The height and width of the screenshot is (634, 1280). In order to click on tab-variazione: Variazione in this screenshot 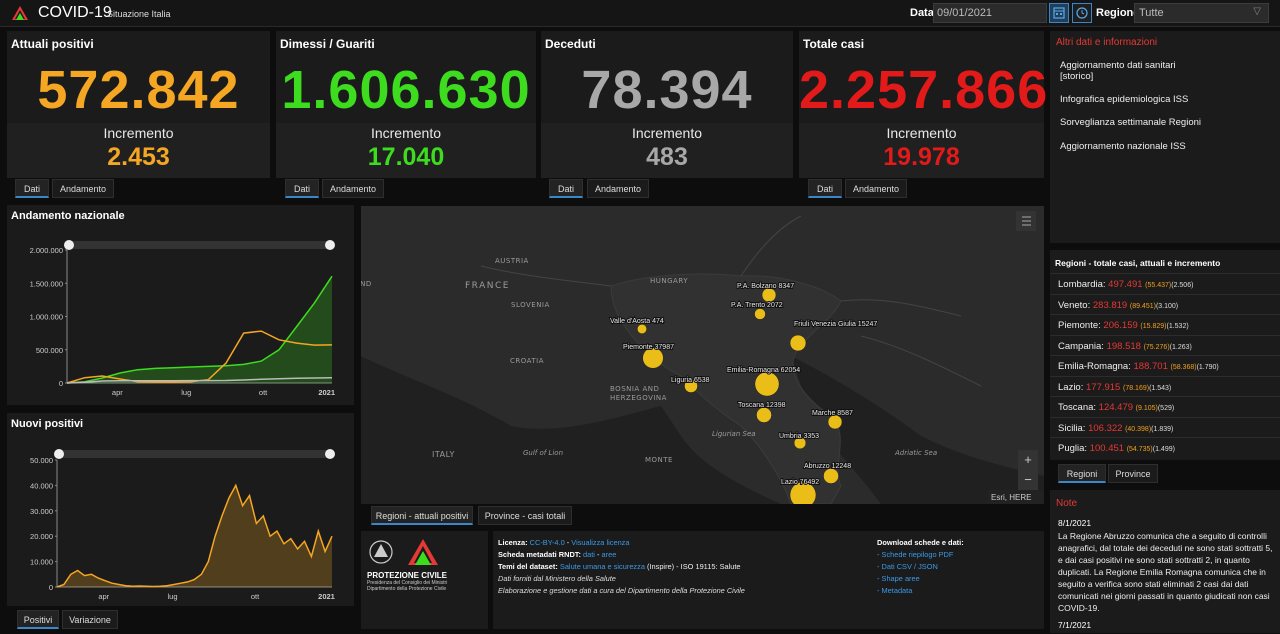, I will do `click(90, 619)`.